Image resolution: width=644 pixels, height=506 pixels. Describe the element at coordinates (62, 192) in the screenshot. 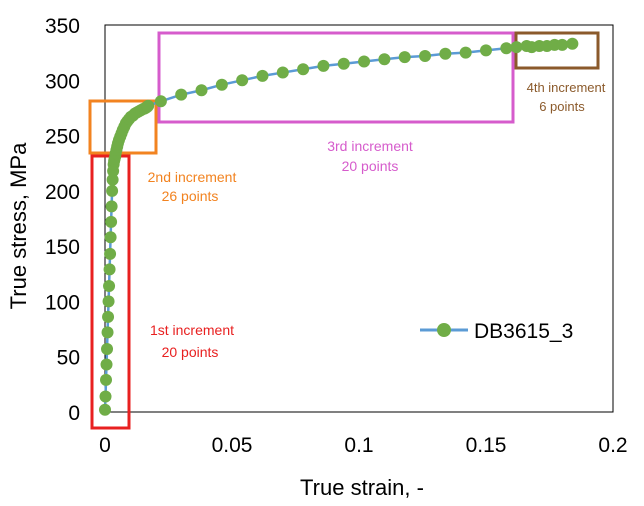

I see `y-tick-label: 200` at that location.